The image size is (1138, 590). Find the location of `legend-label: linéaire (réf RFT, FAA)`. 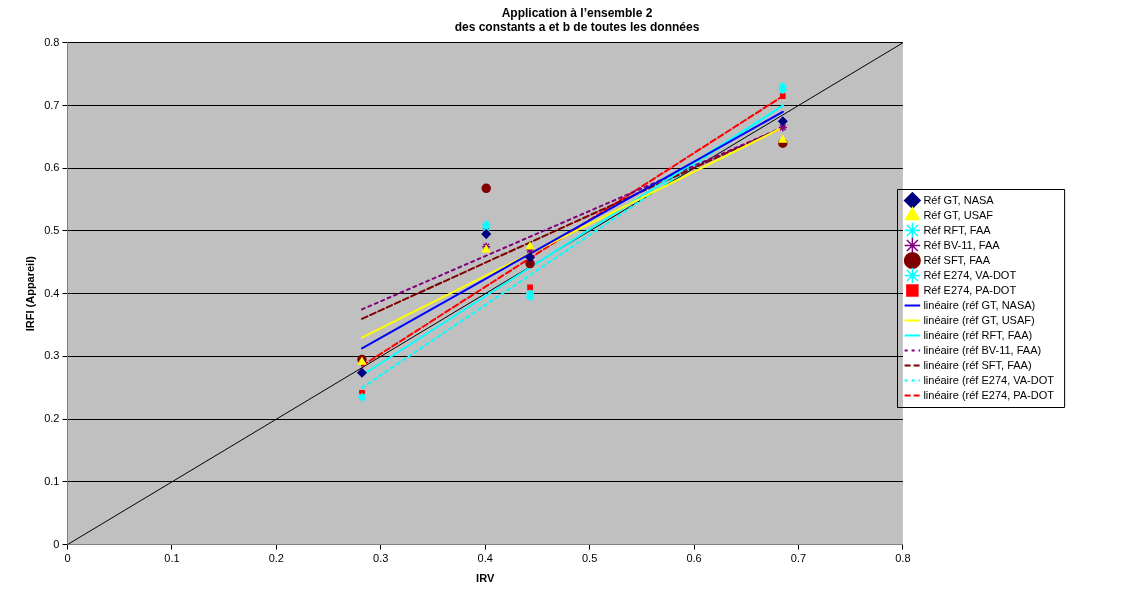

legend-label: linéaire (réf RFT, FAA) is located at coordinates (978, 334).